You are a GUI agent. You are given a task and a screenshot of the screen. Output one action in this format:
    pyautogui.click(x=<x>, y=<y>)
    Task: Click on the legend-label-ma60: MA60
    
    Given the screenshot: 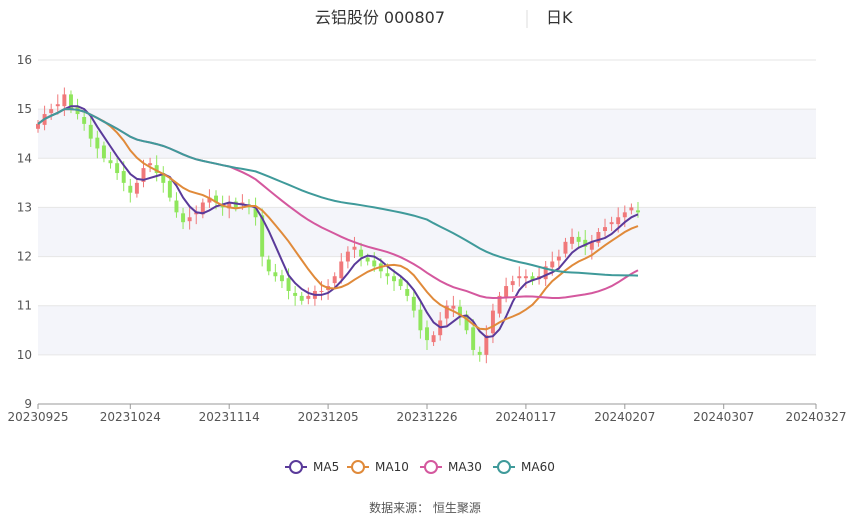 What is the action you would take?
    pyautogui.click(x=538, y=467)
    